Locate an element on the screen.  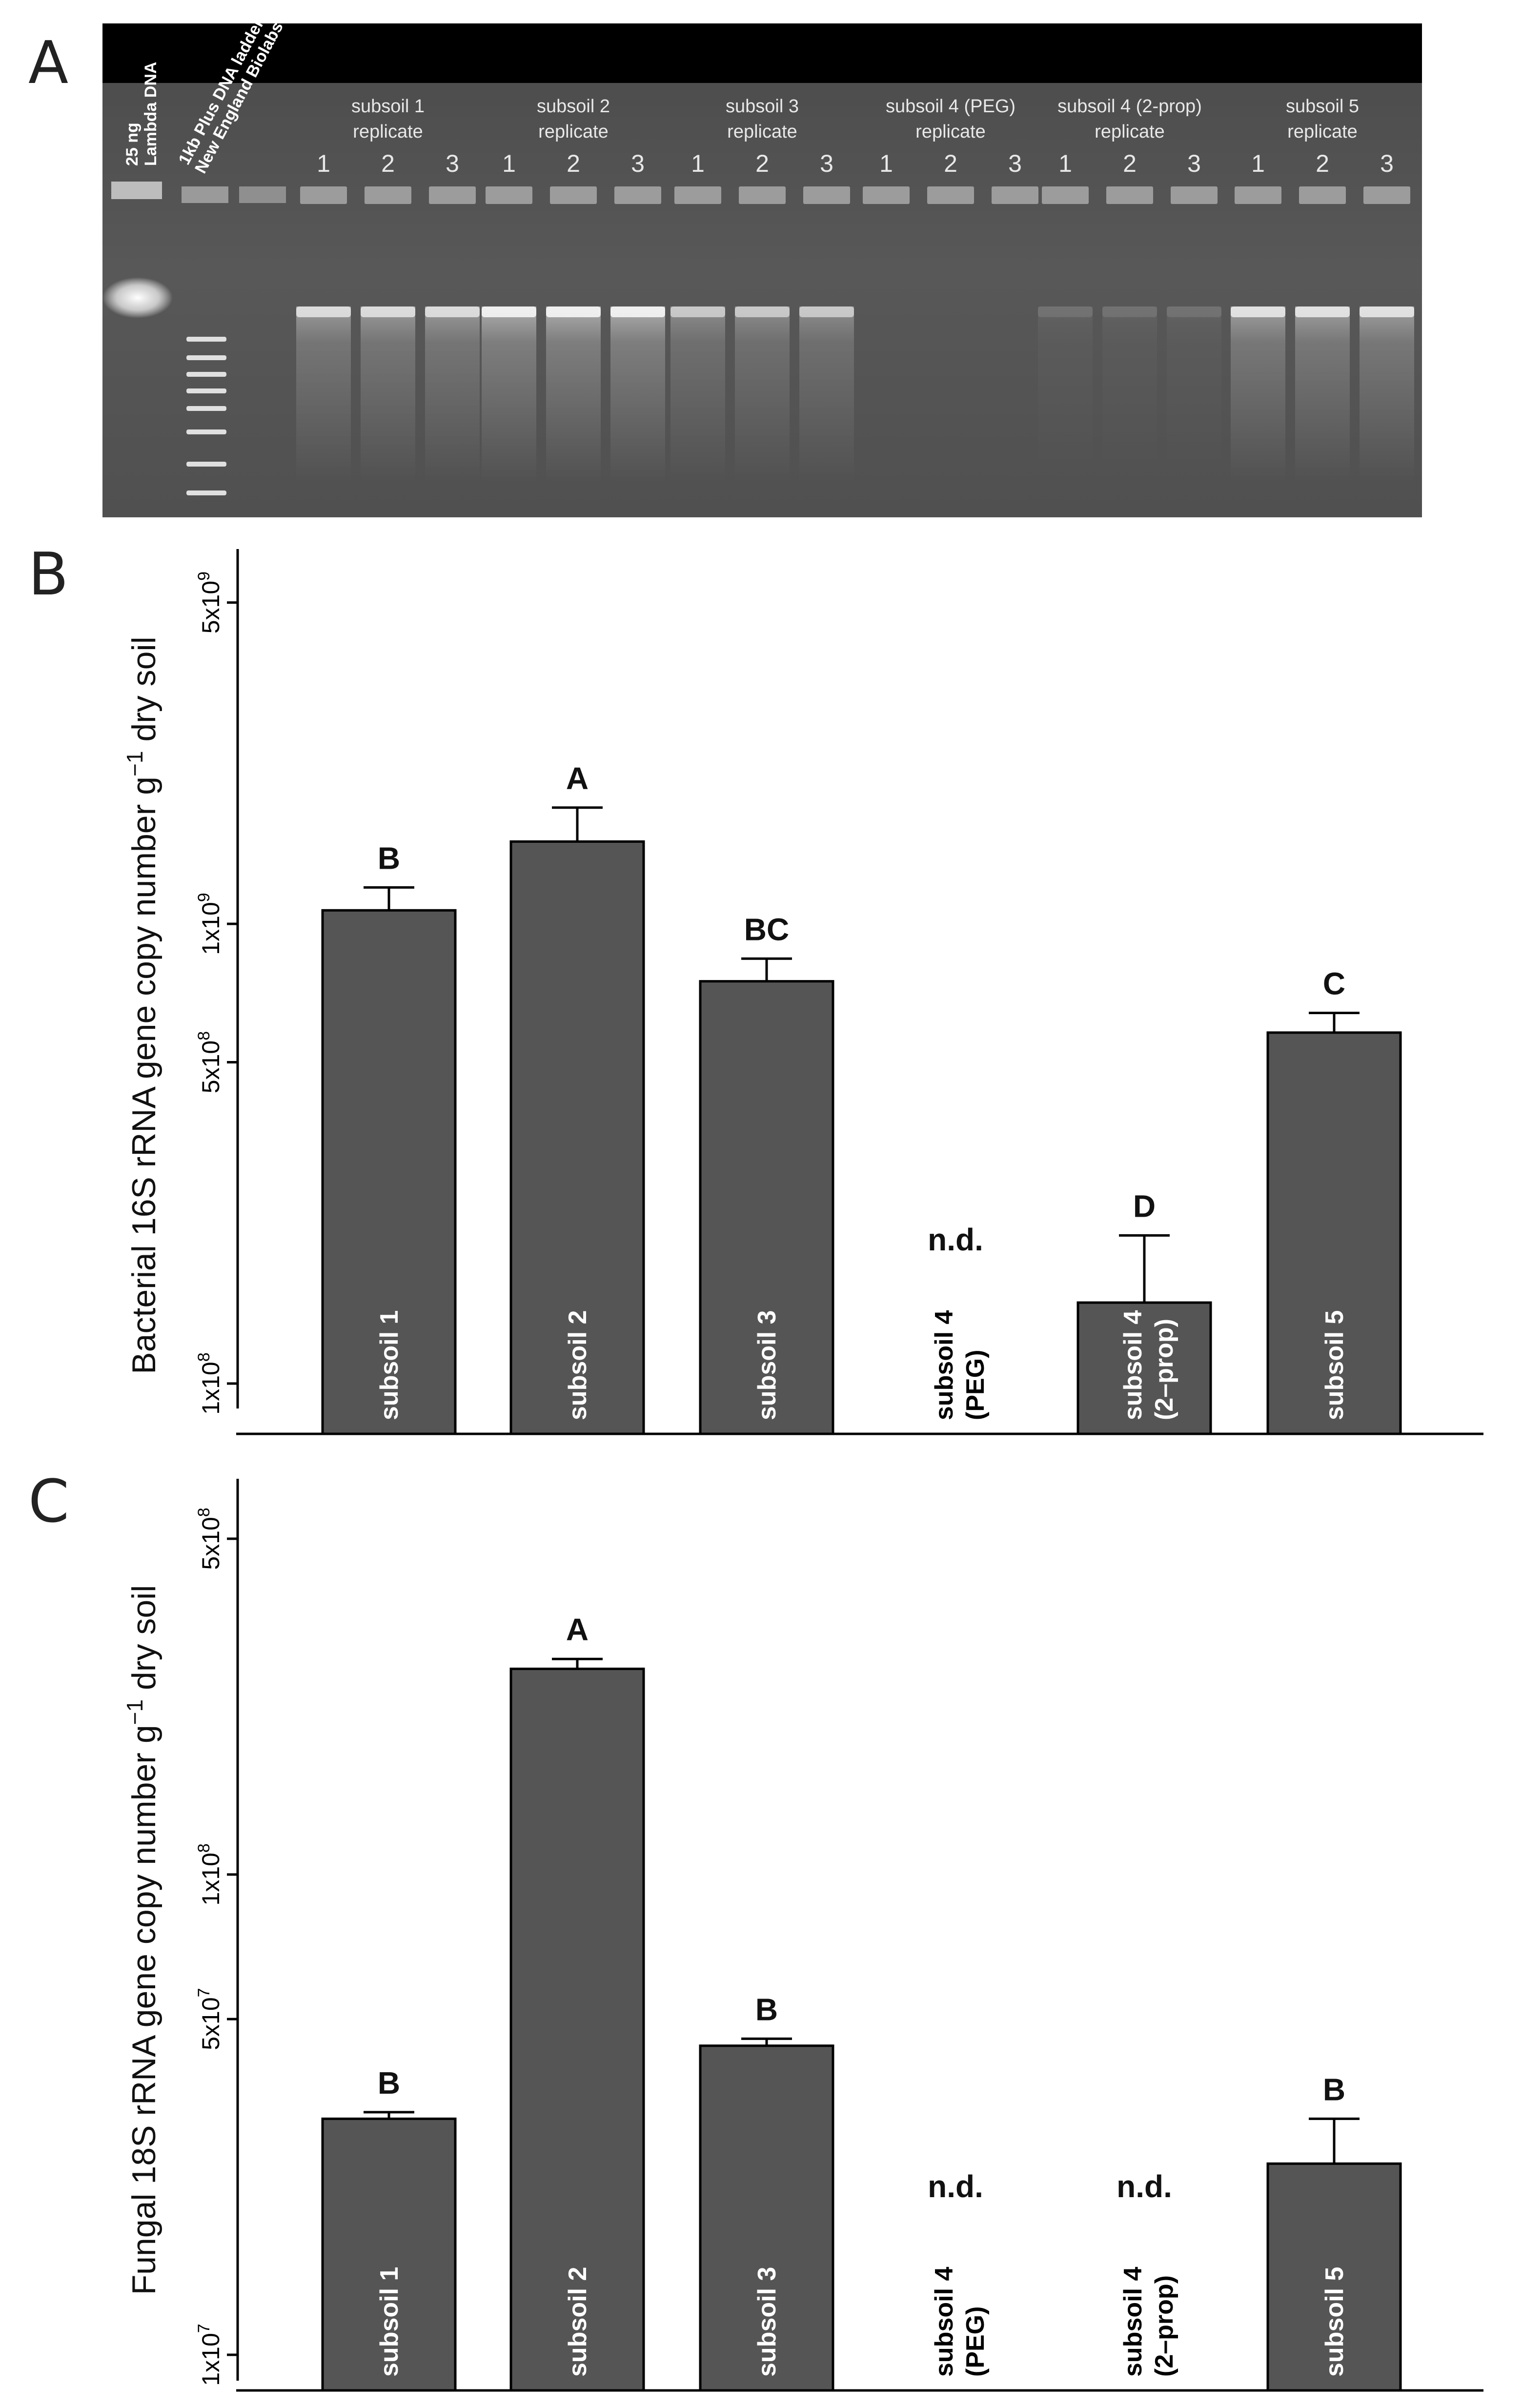
panel-label-a: A is located at coordinates (48, 63).